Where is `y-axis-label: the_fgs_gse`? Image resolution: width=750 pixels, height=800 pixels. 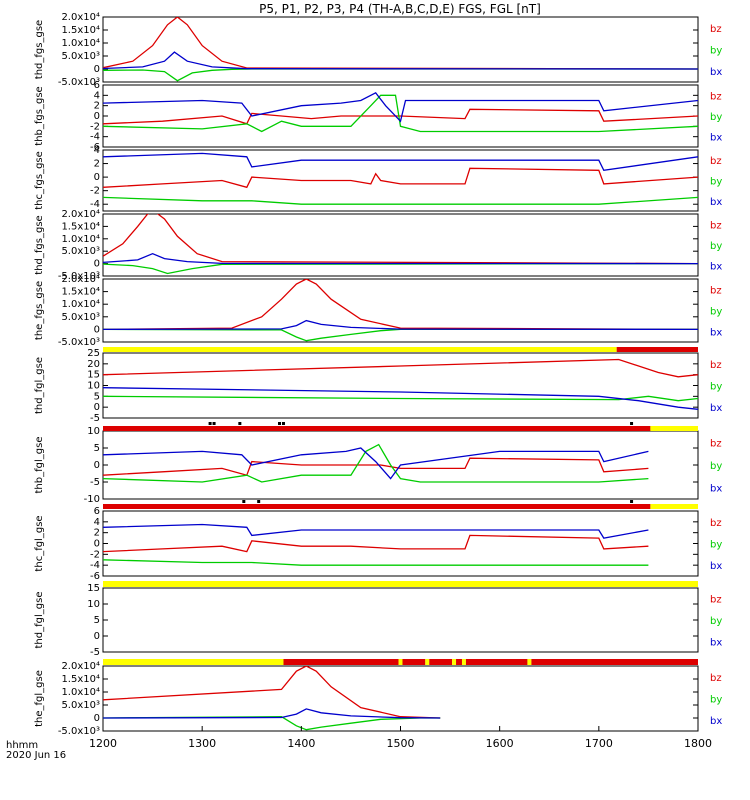
y-axis-label: the_fgs_gse is located at coordinates (39, 310).